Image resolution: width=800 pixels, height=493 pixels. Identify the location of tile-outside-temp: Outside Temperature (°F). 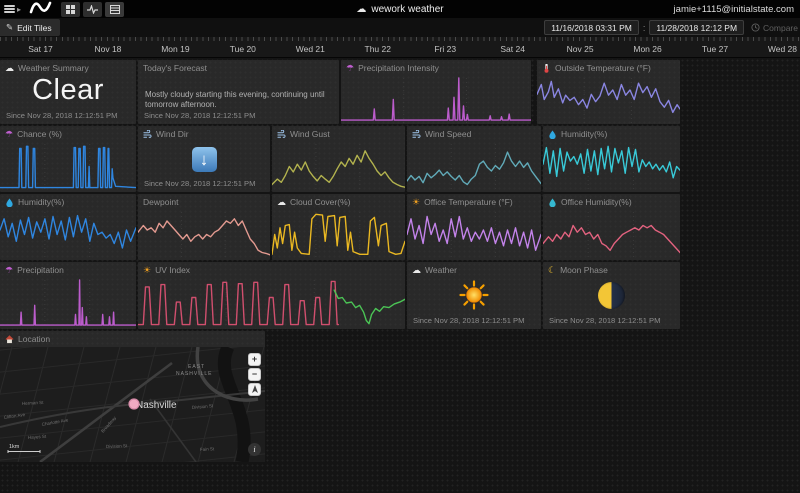
(608, 92).